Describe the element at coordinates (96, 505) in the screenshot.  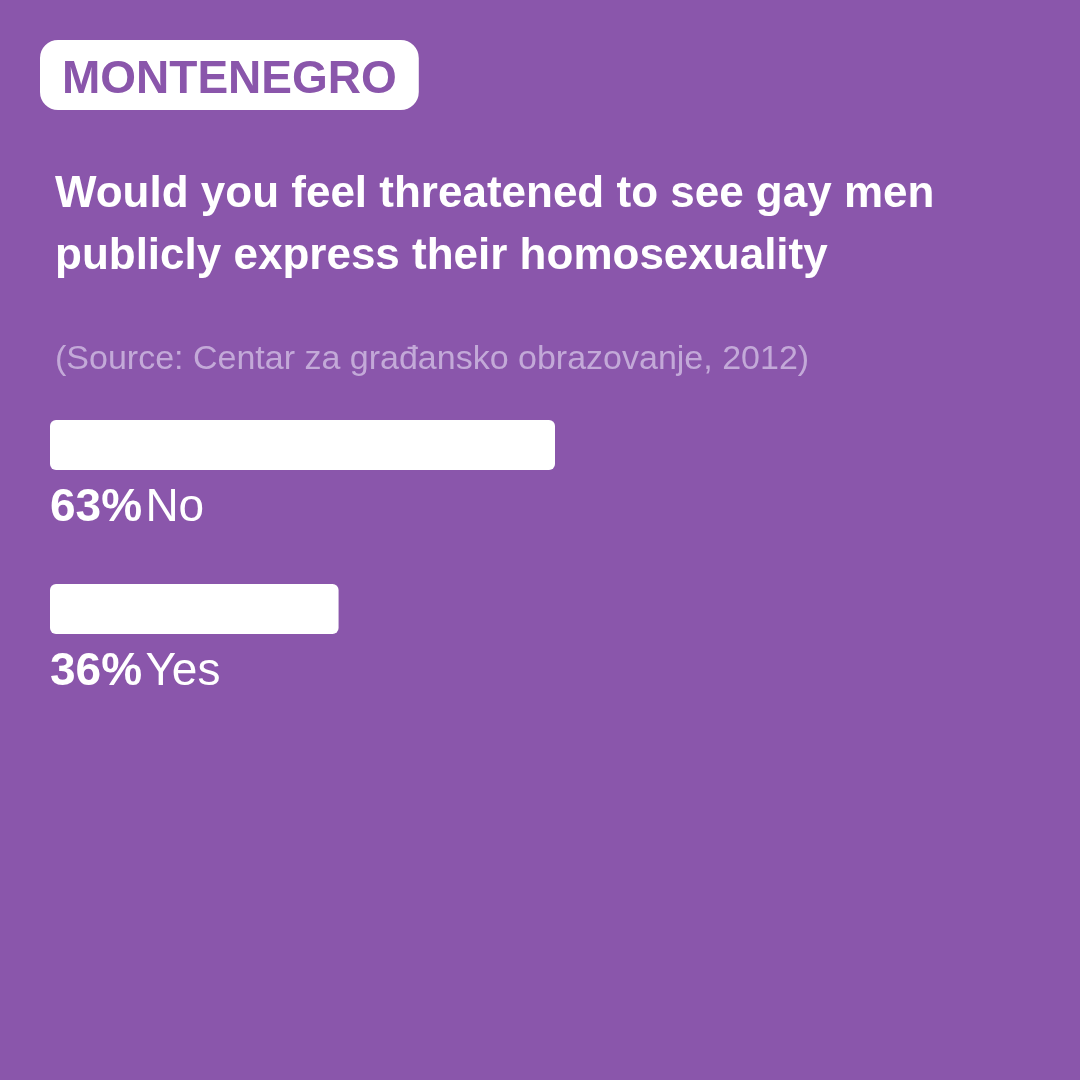
I see `data-label: 63%` at that location.